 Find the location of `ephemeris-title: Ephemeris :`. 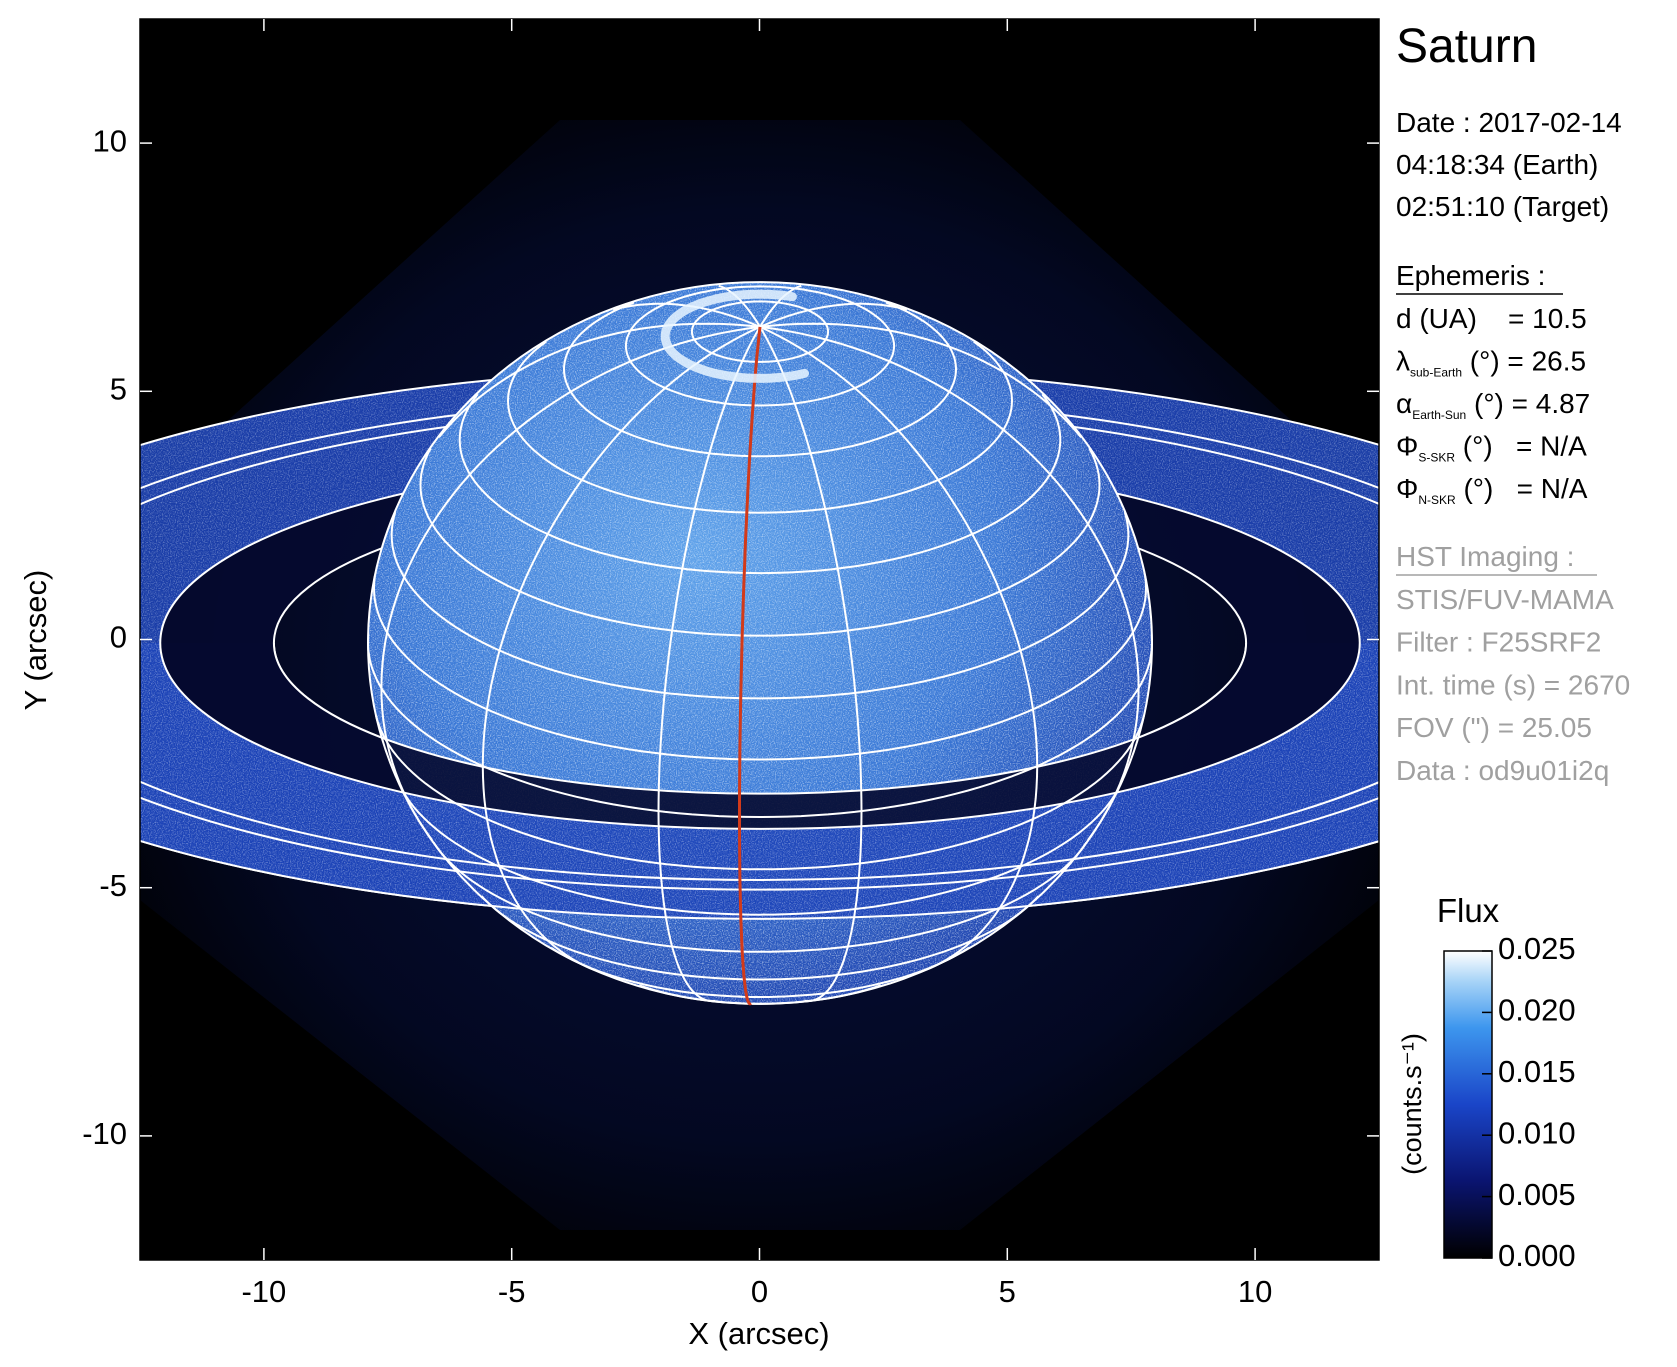

ephemeris-title: Ephemeris : is located at coordinates (1470, 275).